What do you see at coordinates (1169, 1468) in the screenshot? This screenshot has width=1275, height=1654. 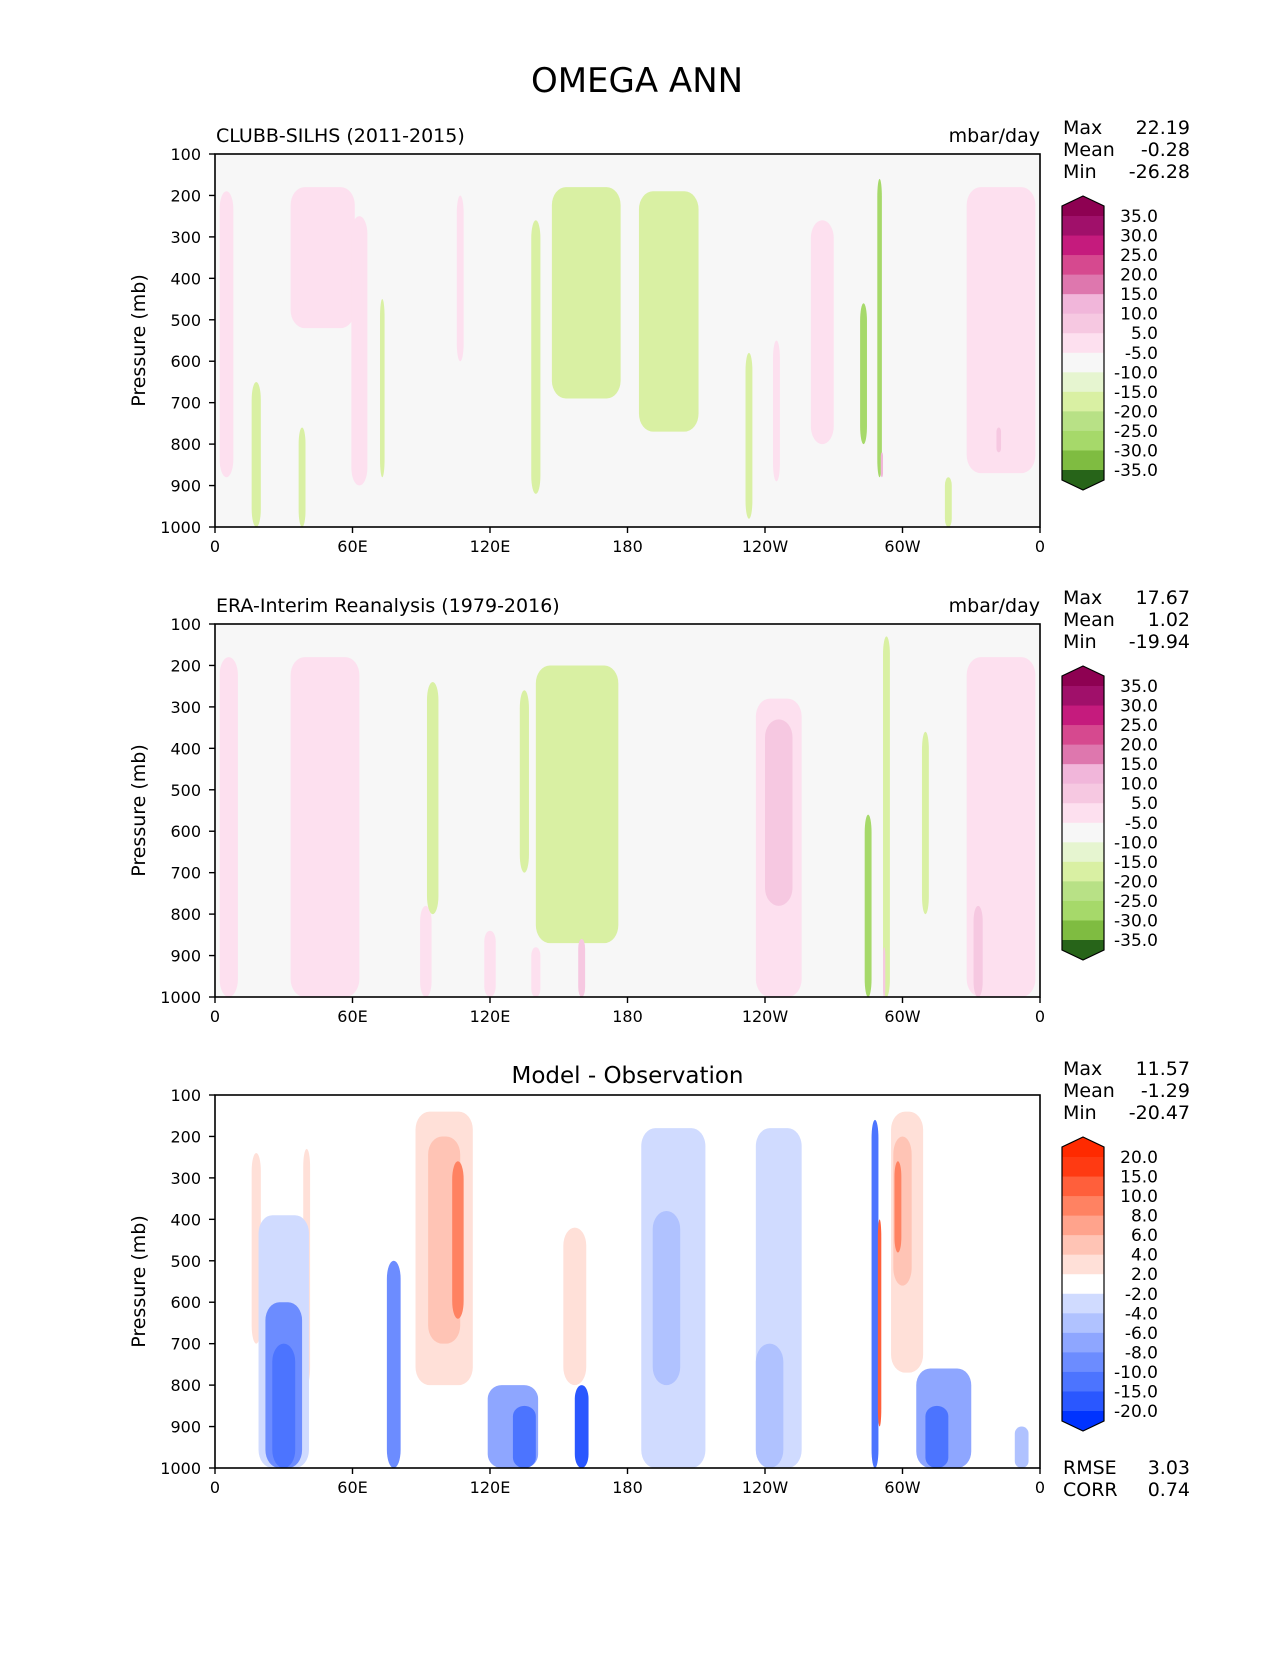 I see `stat-value: 3.03` at bounding box center [1169, 1468].